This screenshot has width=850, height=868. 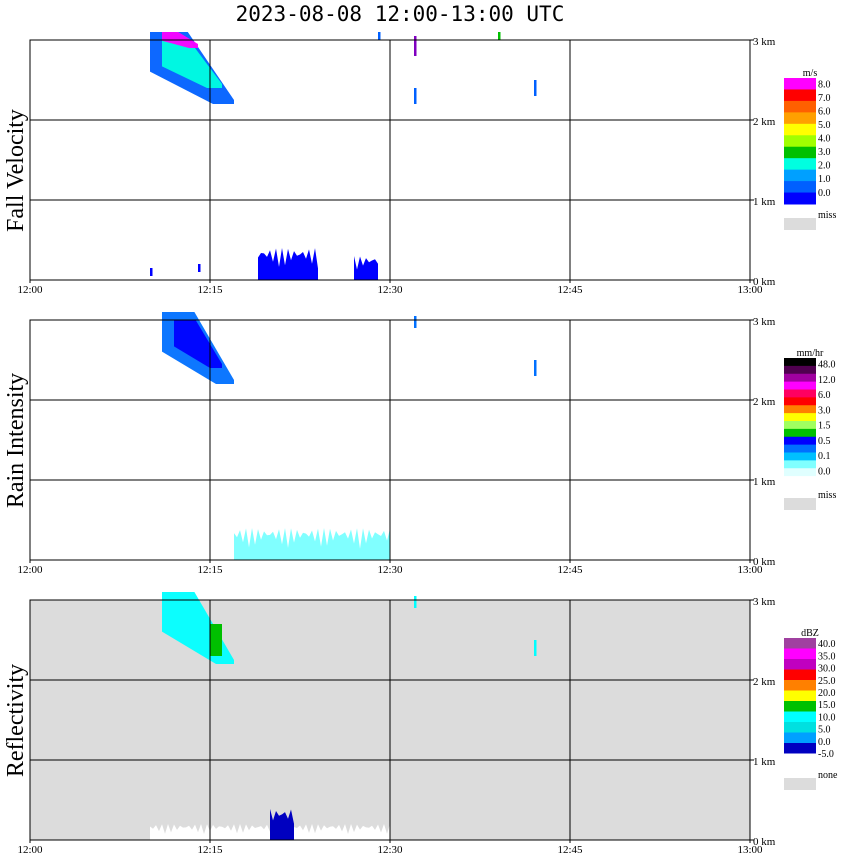 What do you see at coordinates (827, 495) in the screenshot?
I see `rain-intensity-legend-miss-label: miss` at bounding box center [827, 495].